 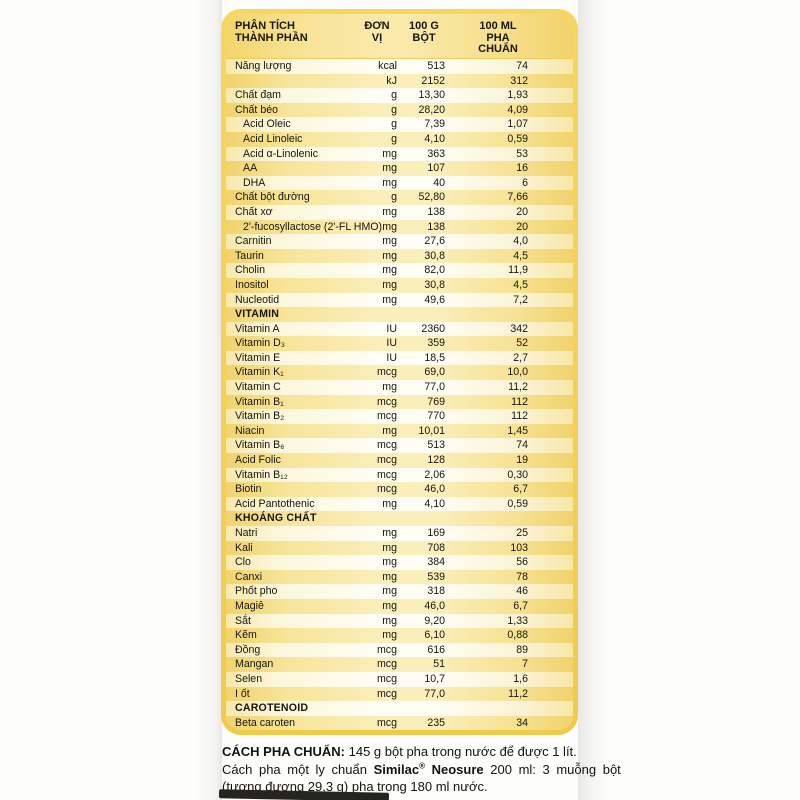 What do you see at coordinates (519, 416) in the screenshot?
I see `value-per-100ml: 112` at bounding box center [519, 416].